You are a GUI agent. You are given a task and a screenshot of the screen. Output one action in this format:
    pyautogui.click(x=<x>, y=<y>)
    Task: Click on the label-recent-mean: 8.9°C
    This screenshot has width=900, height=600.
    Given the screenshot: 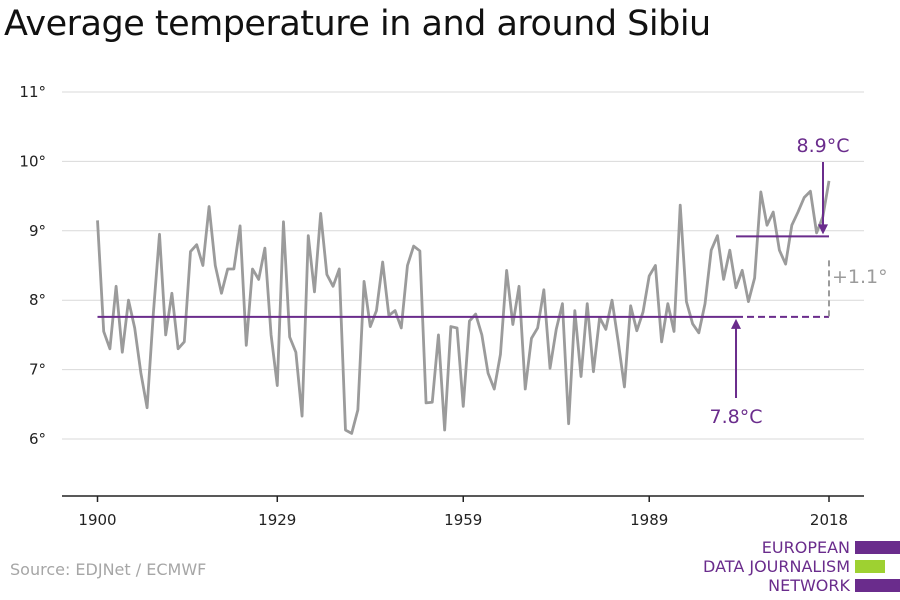 What is the action you would take?
    pyautogui.click(x=823, y=146)
    